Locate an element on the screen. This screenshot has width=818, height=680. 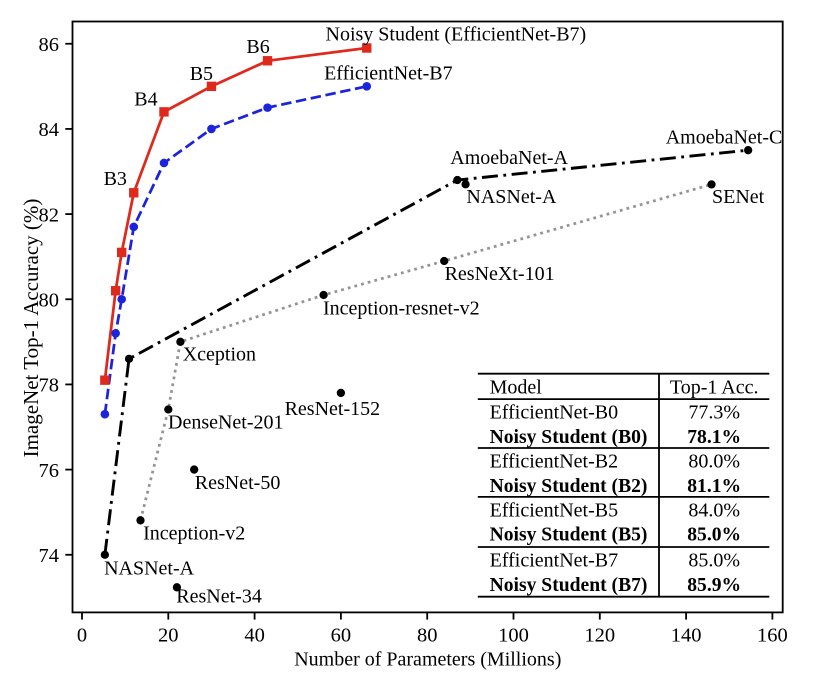
svg-text: 160 is located at coordinates (772, 636).